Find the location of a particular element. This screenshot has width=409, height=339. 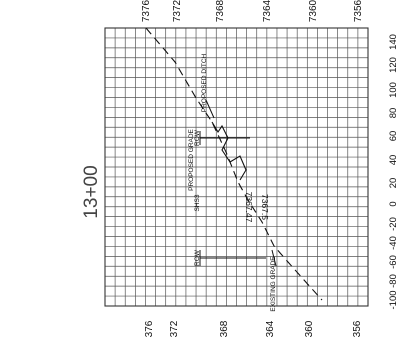

elevation-labels-top: 7376 7372 7368 7364 7360 7356 is located at coordinates (252, 11).